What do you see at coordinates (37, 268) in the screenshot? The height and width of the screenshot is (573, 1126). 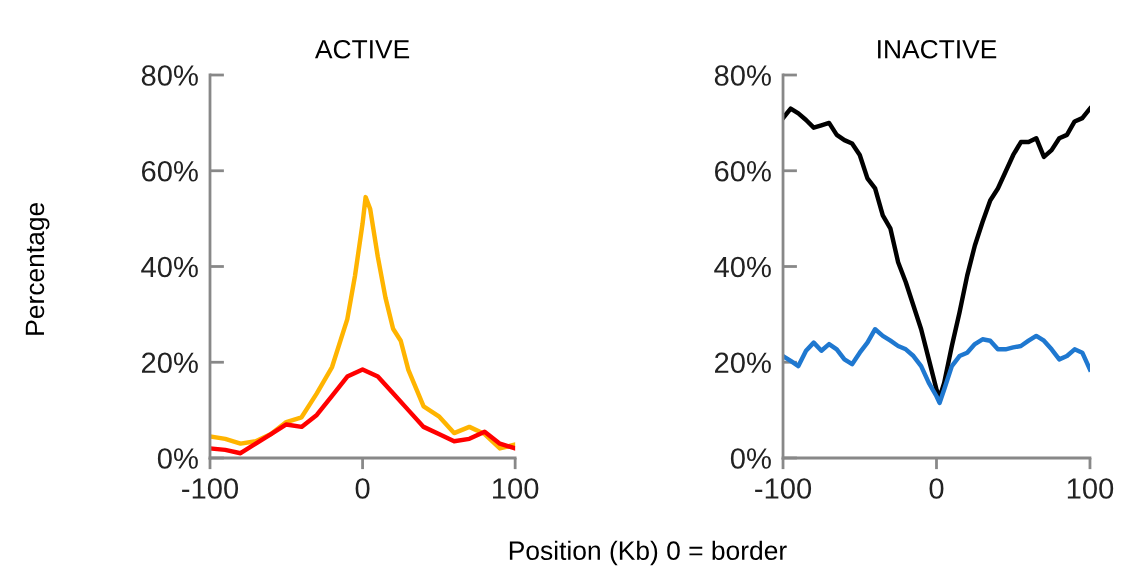 I see `y-axis-title: Percentage` at bounding box center [37, 268].